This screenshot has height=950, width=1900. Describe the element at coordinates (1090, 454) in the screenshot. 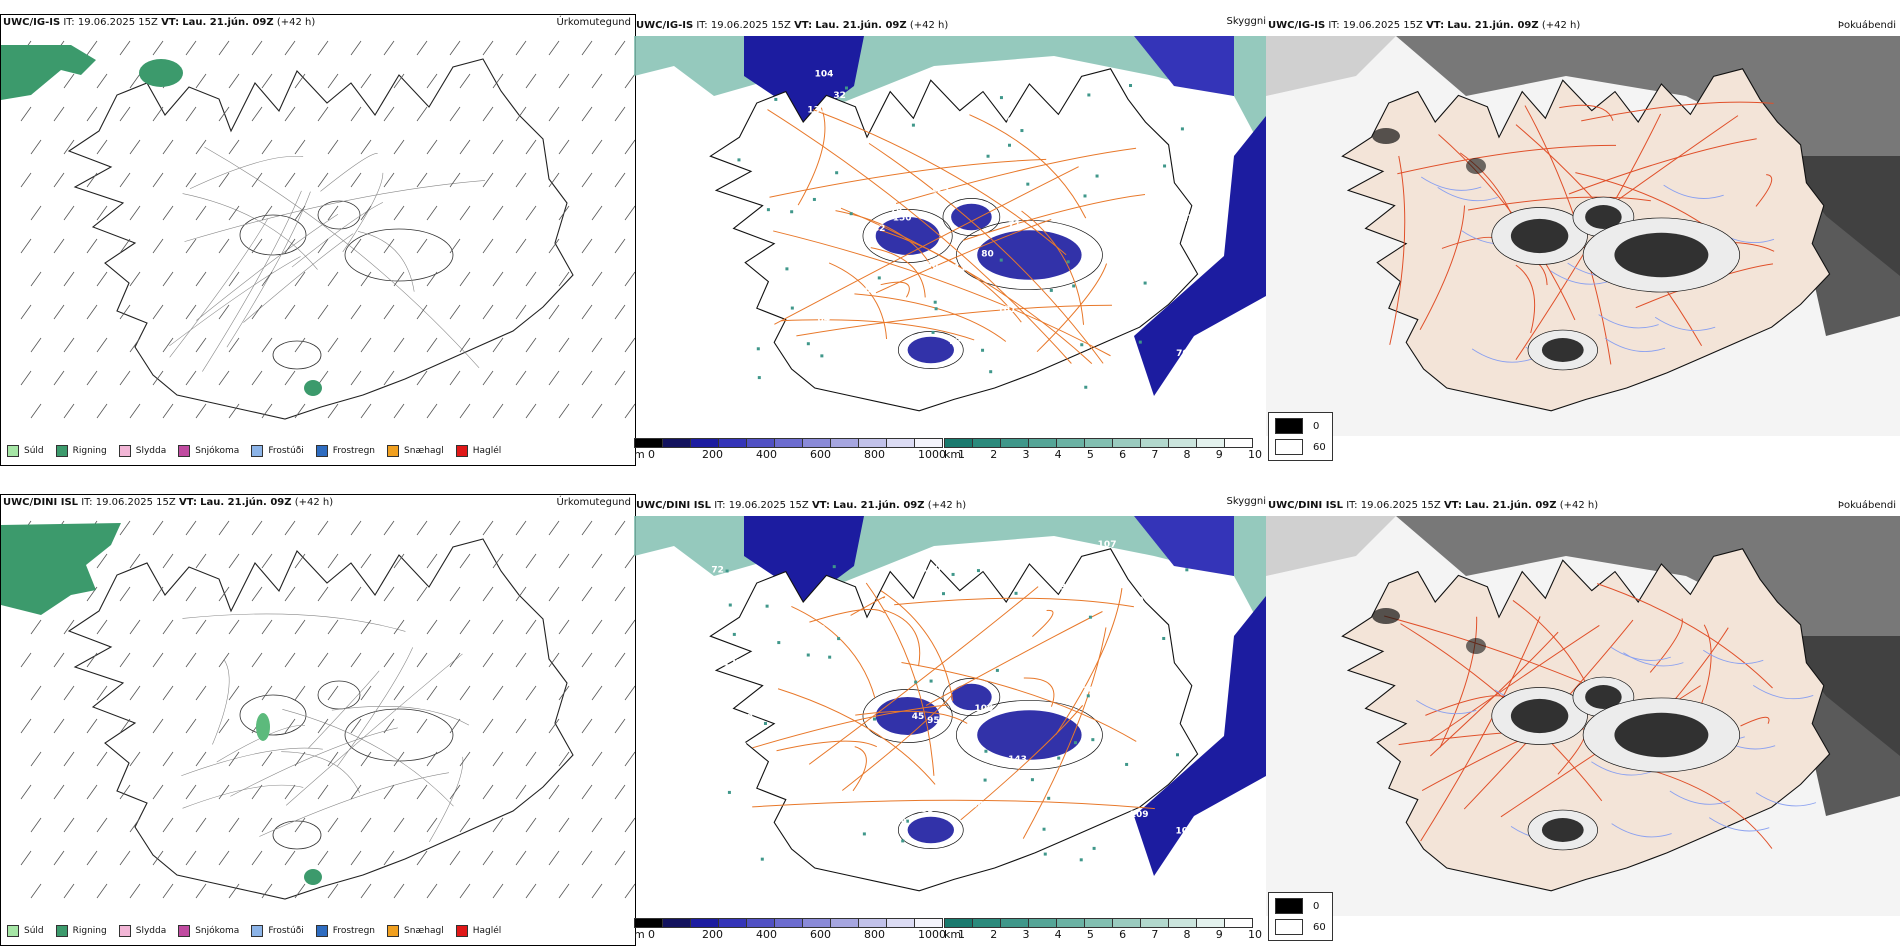

I see `colorbar-tick: 5` at that location.